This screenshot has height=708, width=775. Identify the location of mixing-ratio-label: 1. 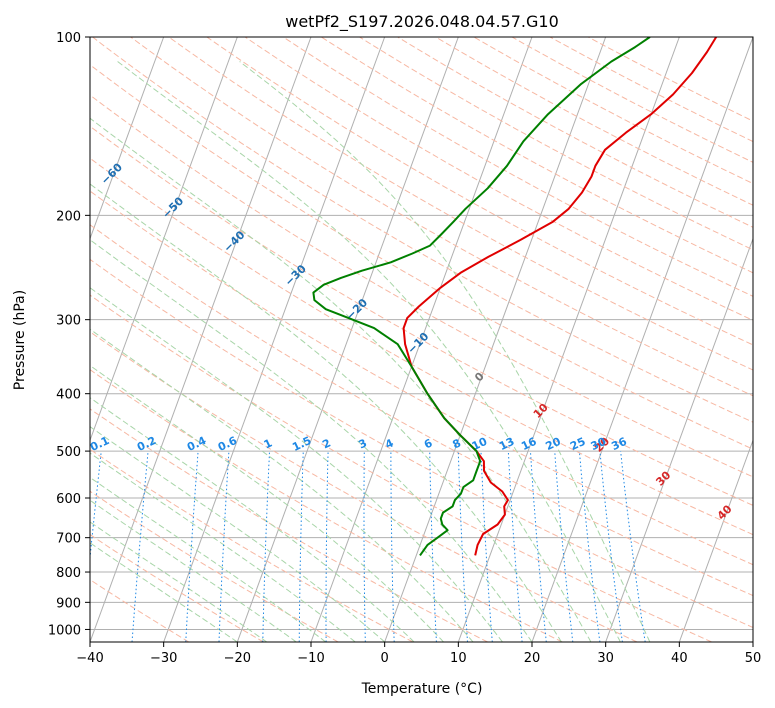
(268, 443).